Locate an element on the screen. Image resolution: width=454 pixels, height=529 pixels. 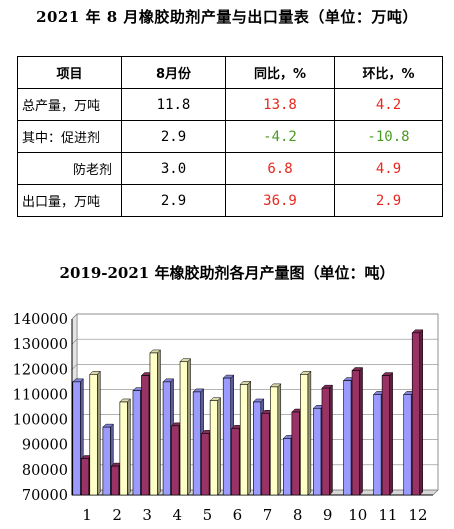
table-row: 出口量，万吨 2.9 36.9 2.9 is located at coordinates (230, 200).